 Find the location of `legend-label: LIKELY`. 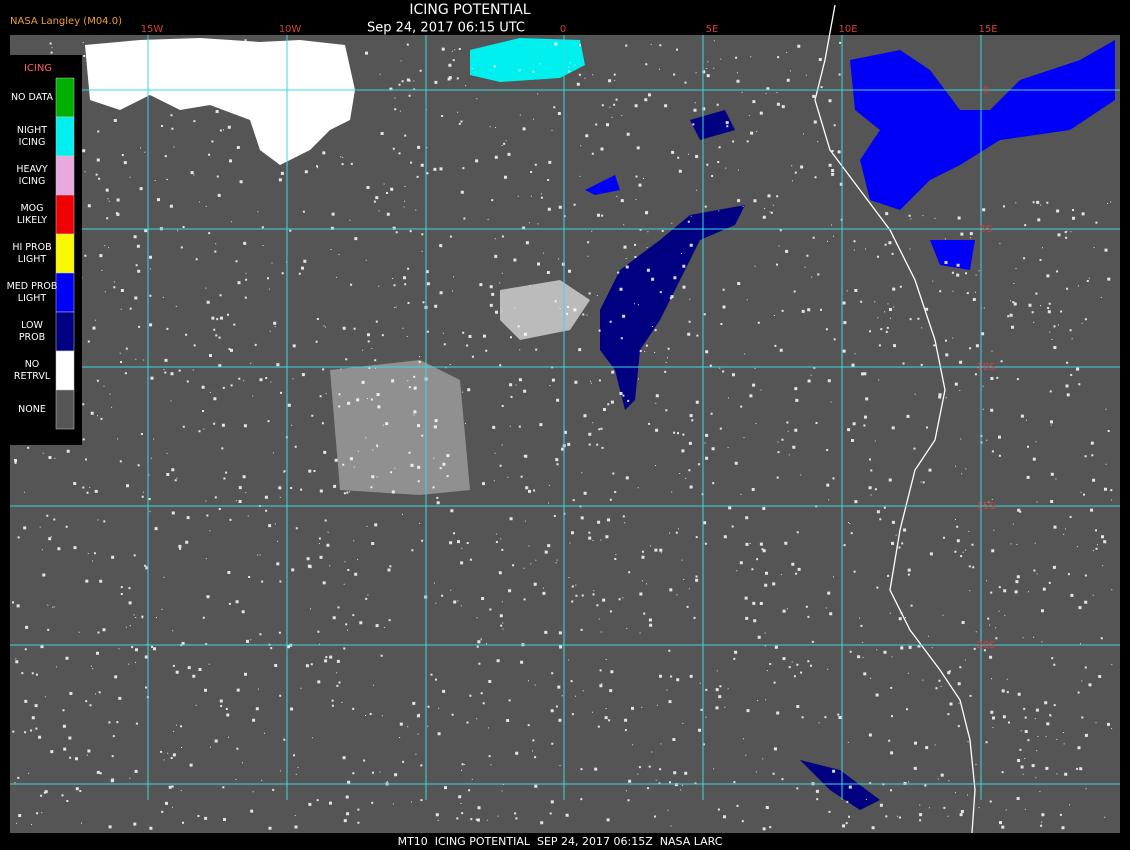

legend-label: LIKELY is located at coordinates (32, 220).